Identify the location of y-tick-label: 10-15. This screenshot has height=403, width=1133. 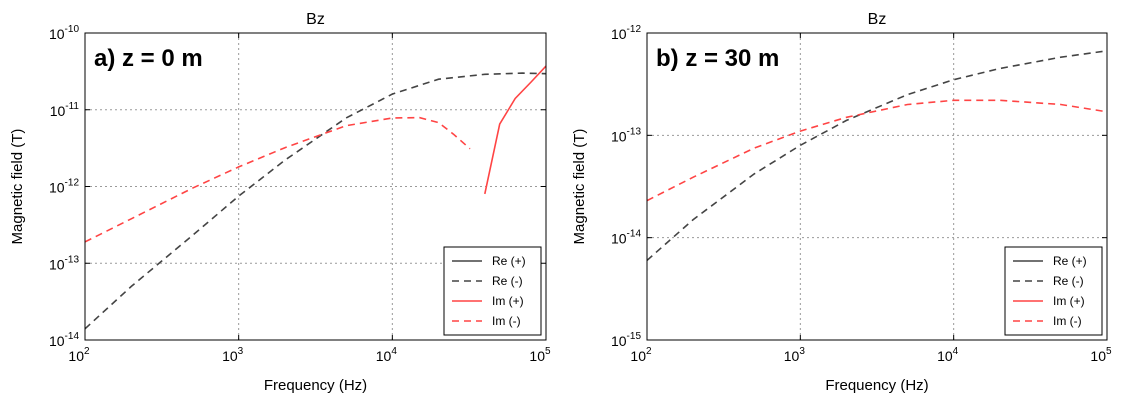
(626, 340).